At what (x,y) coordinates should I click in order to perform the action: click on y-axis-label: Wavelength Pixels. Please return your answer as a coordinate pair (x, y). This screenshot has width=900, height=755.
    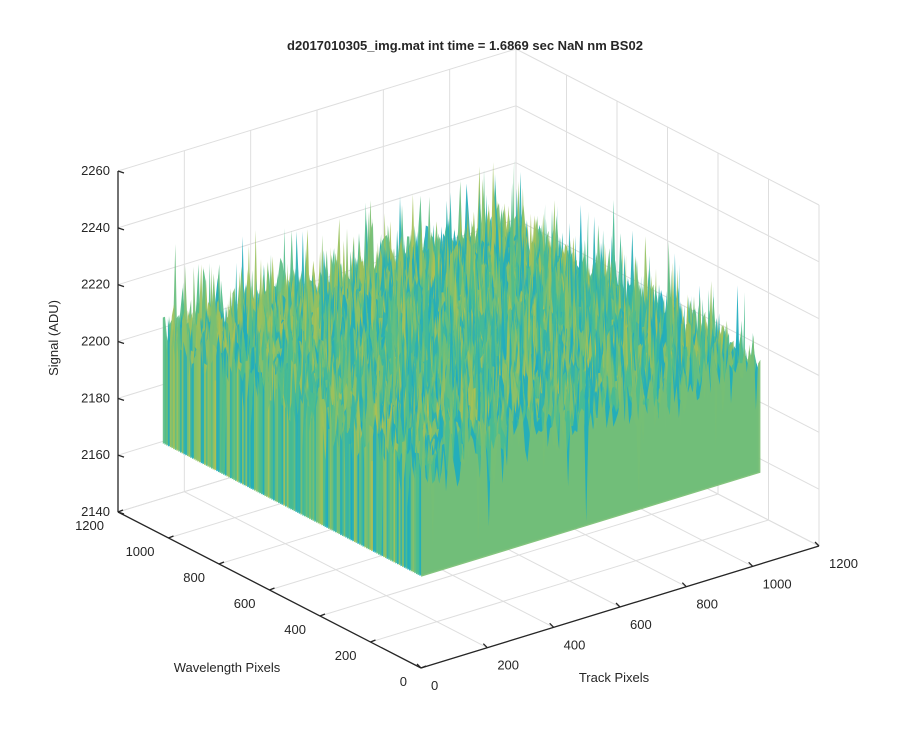
    Looking at the image, I should click on (227, 667).